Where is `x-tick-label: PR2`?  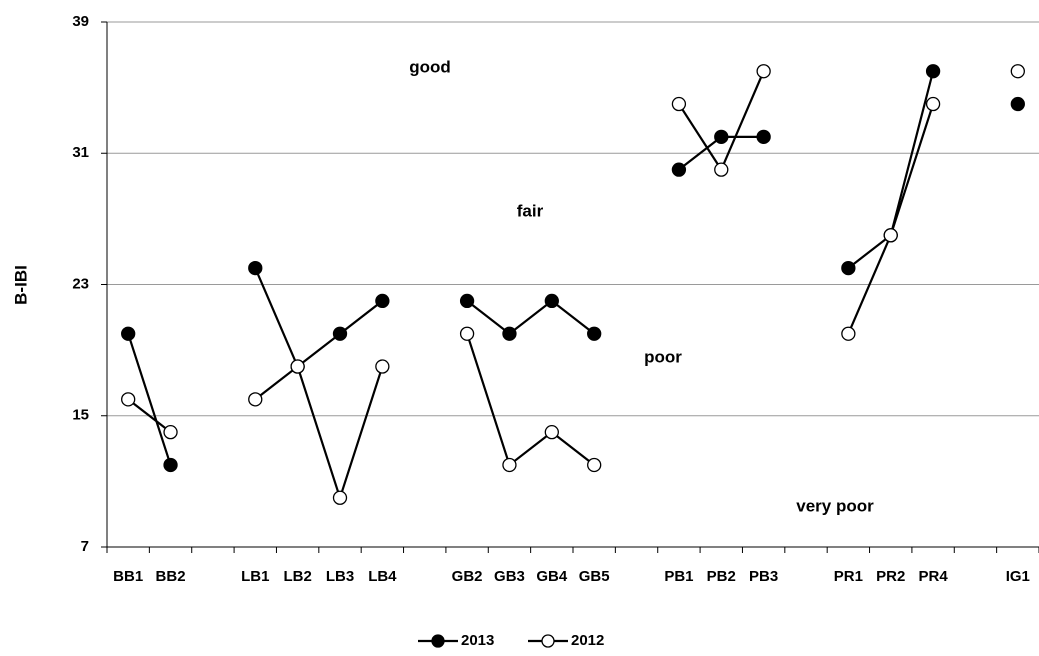
x-tick-label: PR2 is located at coordinates (890, 576).